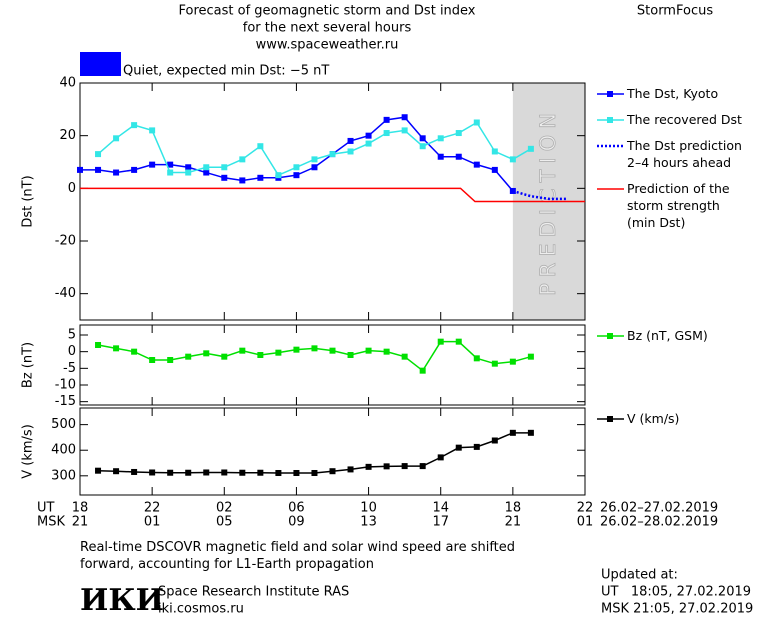 This screenshot has width=760, height=620. I want to click on ut-range: 26.02–27.02.2019, so click(659, 508).